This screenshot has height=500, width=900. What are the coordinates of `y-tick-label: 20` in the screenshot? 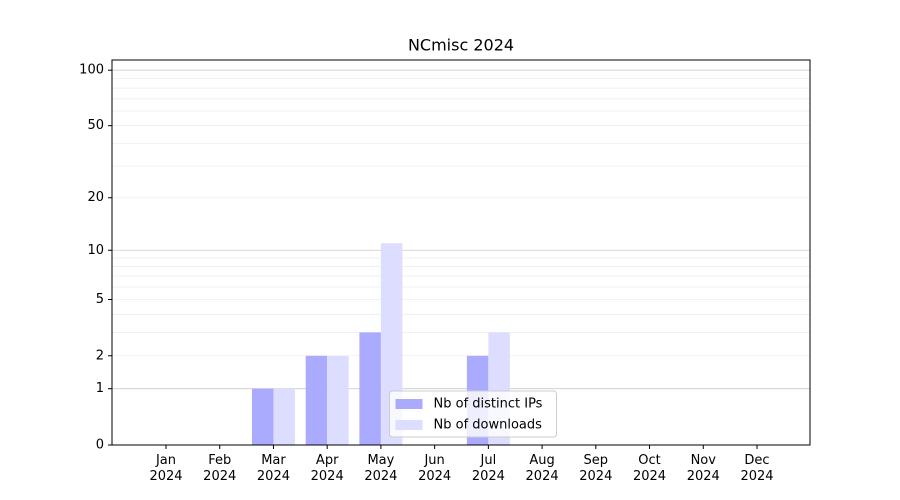 It's located at (95, 197).